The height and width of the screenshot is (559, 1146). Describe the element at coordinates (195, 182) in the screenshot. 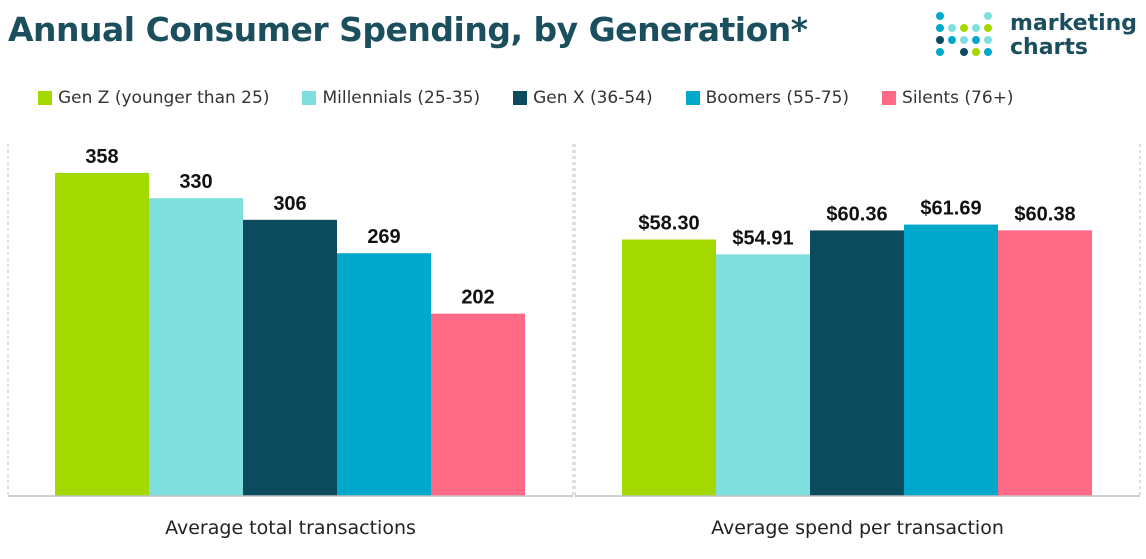

I see `data-label: 330` at that location.